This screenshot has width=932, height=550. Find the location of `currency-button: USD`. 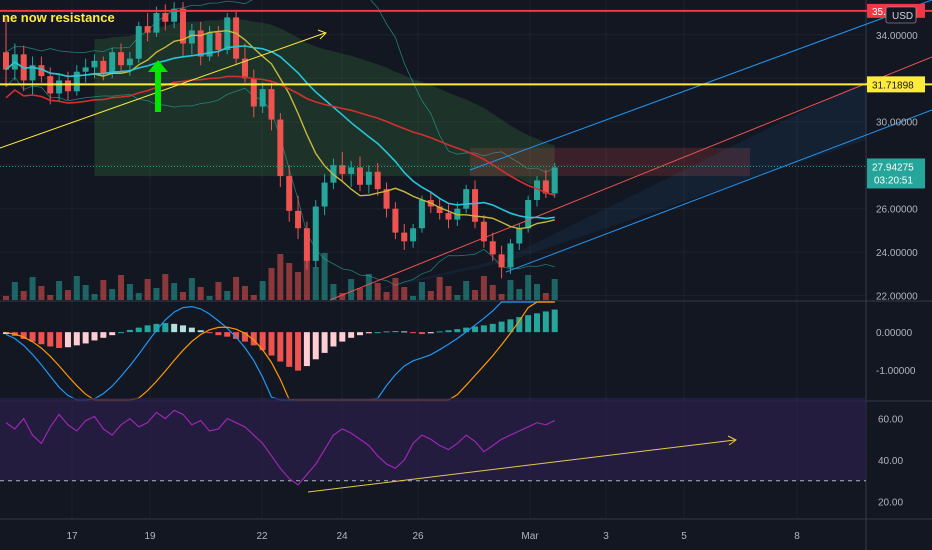

currency-button: USD is located at coordinates (901, 15).